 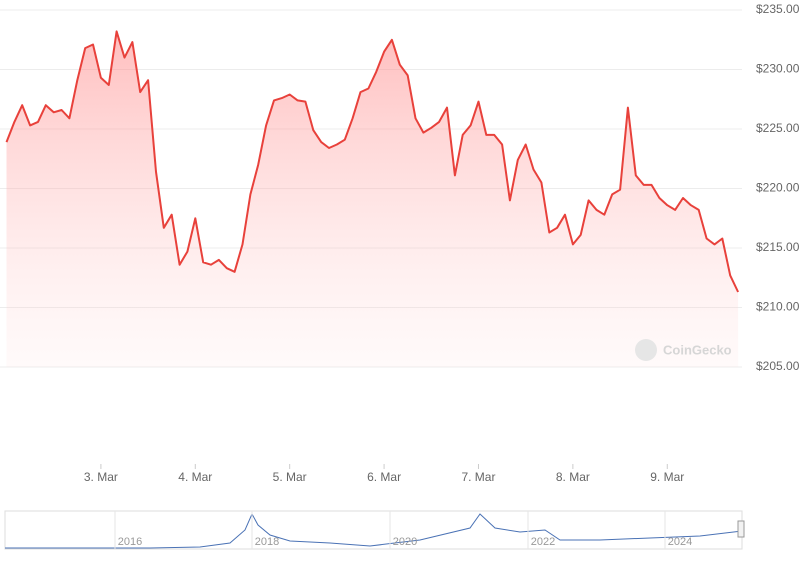 What do you see at coordinates (778, 188) in the screenshot?
I see `y-tick-label: $220.00` at bounding box center [778, 188].